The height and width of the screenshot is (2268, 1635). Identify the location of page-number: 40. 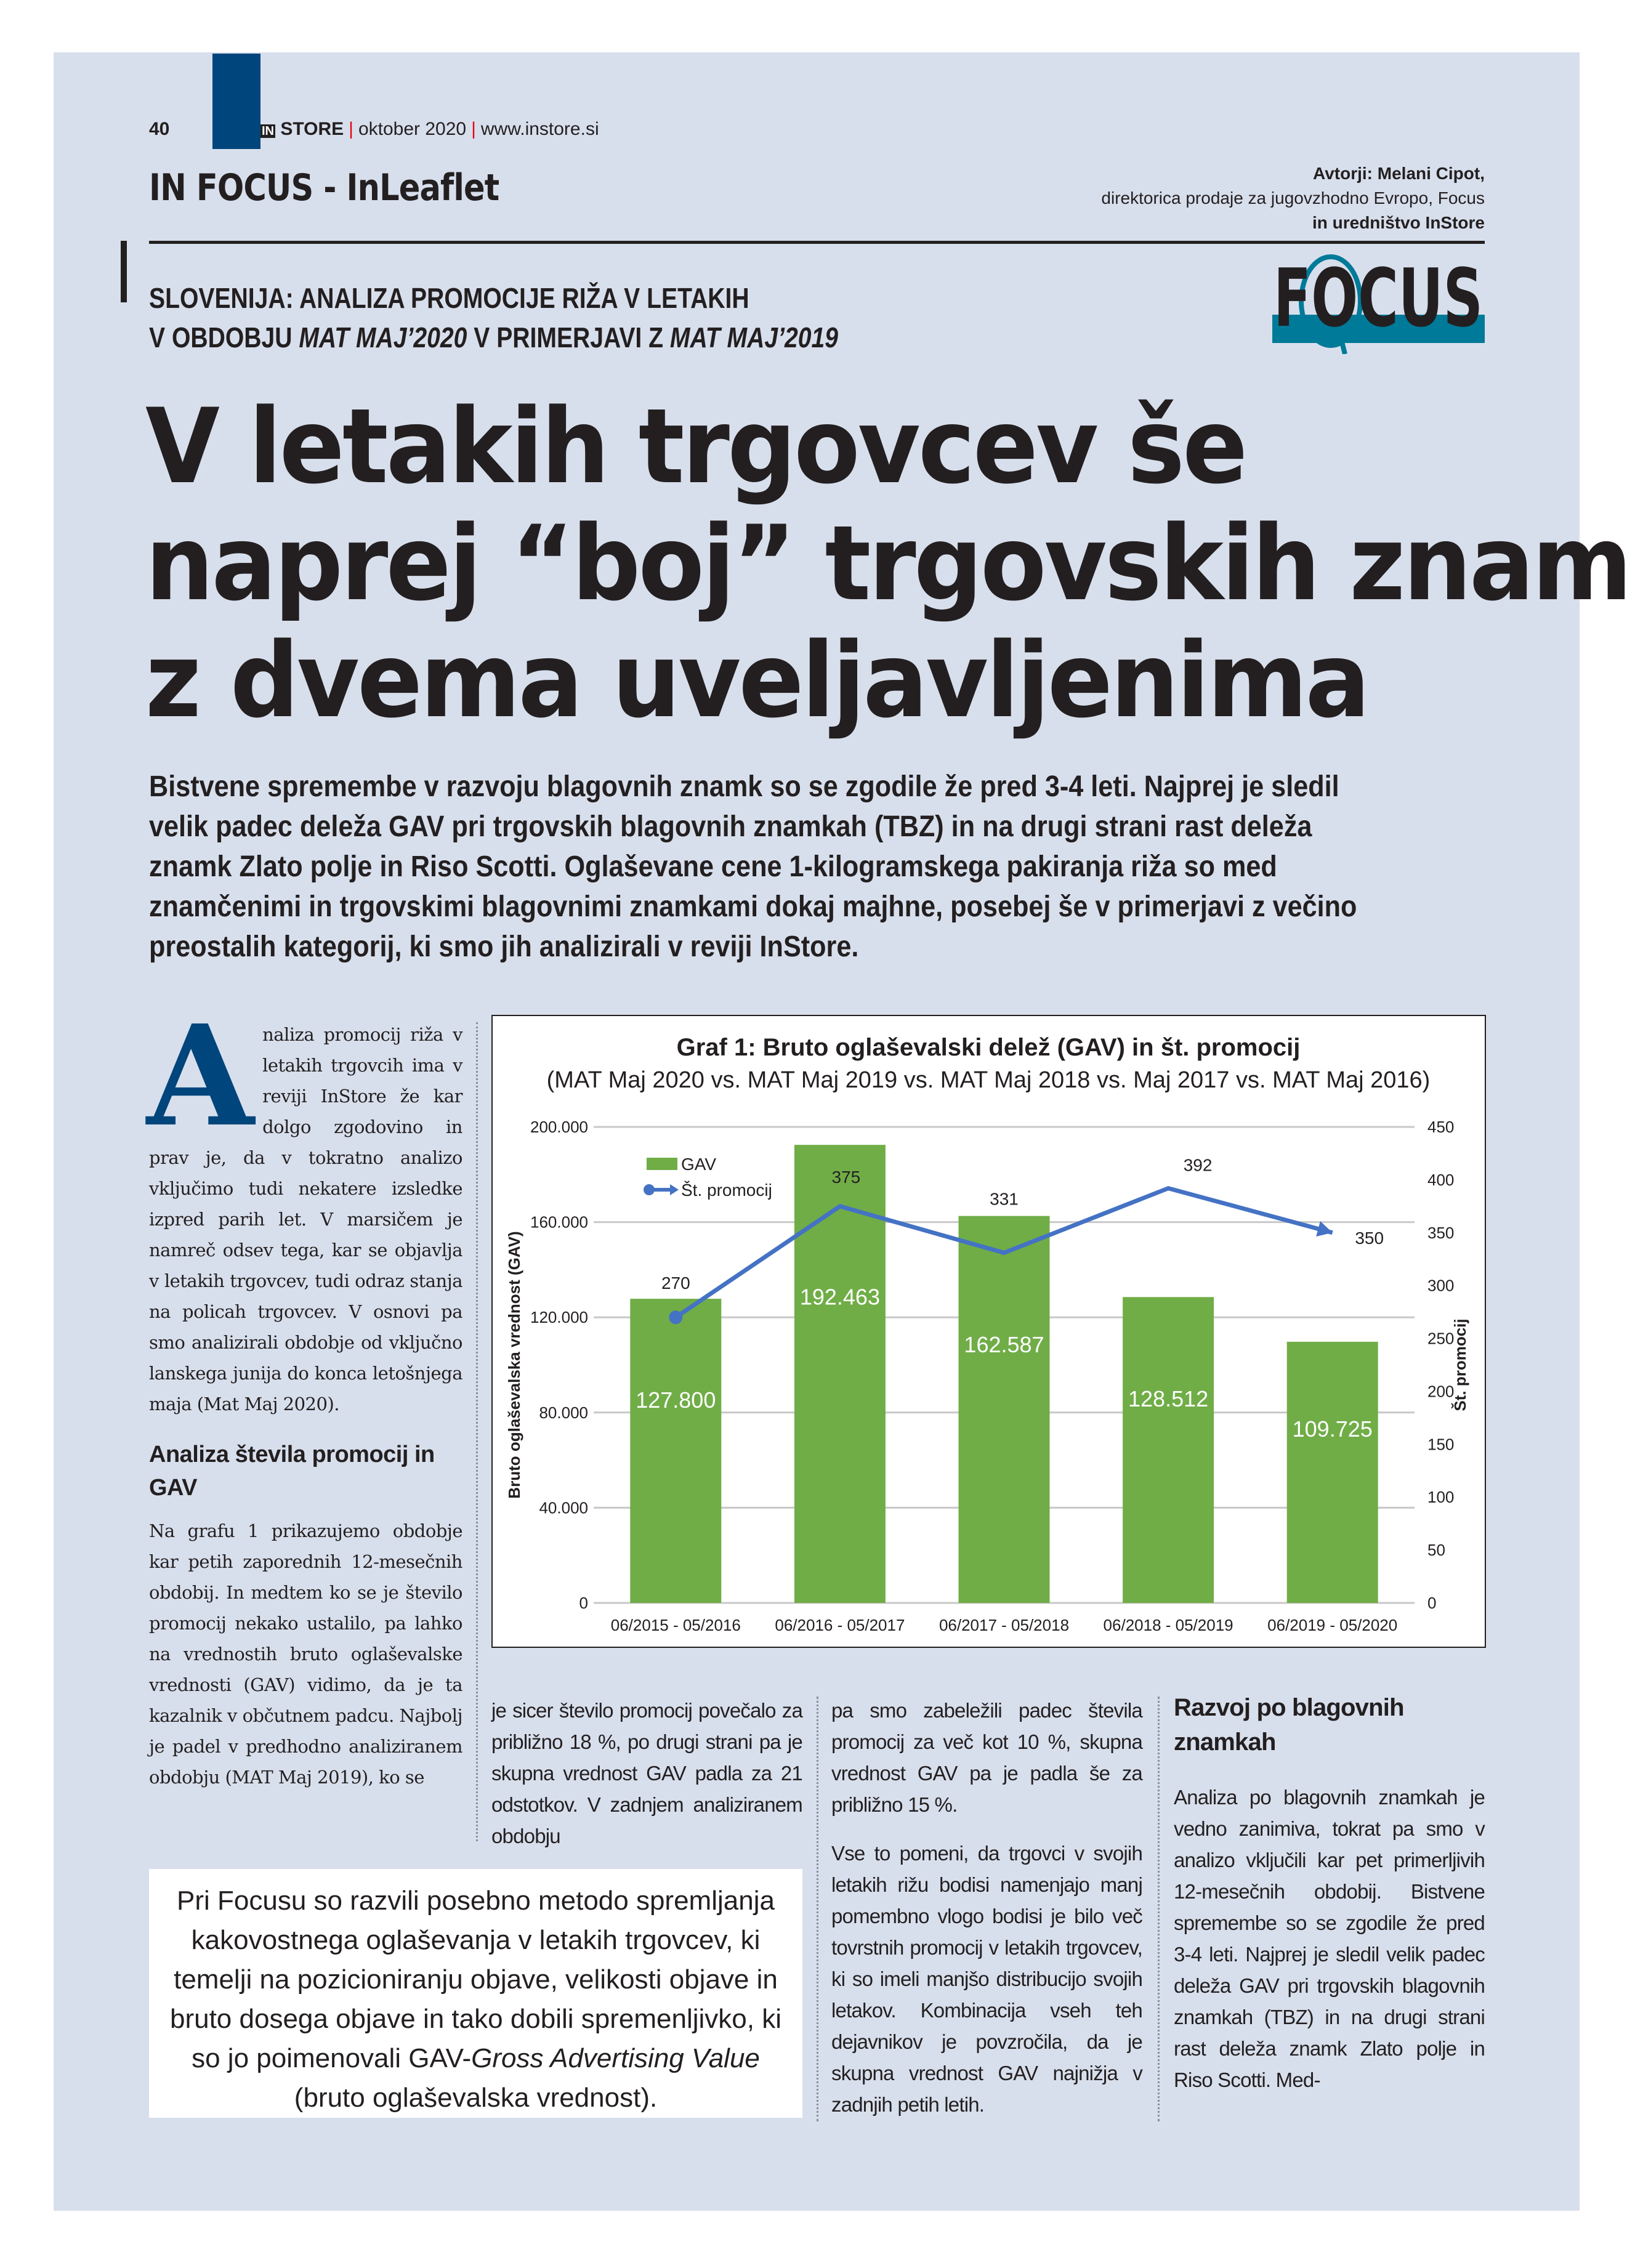
(159, 129).